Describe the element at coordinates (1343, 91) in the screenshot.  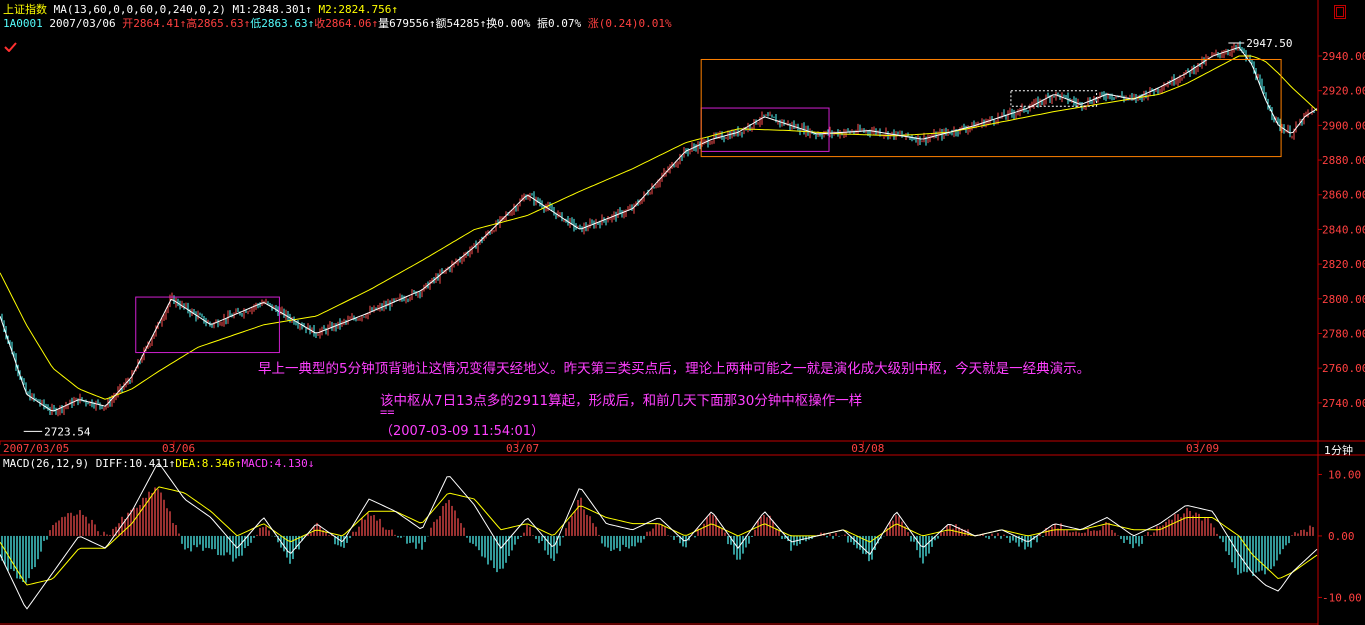
I see `y-tick-label: 2920.00` at that location.